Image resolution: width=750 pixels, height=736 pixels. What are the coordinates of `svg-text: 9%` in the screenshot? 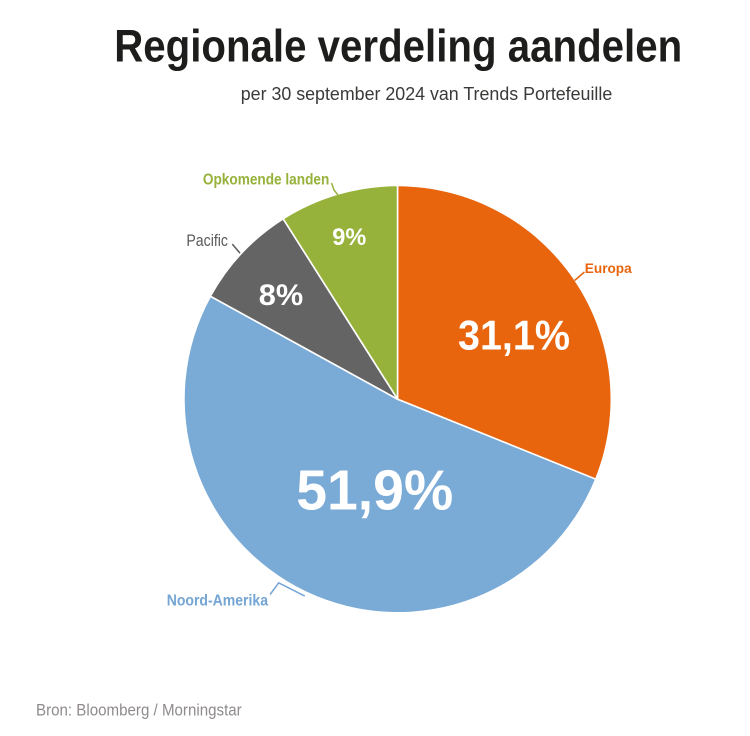 It's located at (349, 237).